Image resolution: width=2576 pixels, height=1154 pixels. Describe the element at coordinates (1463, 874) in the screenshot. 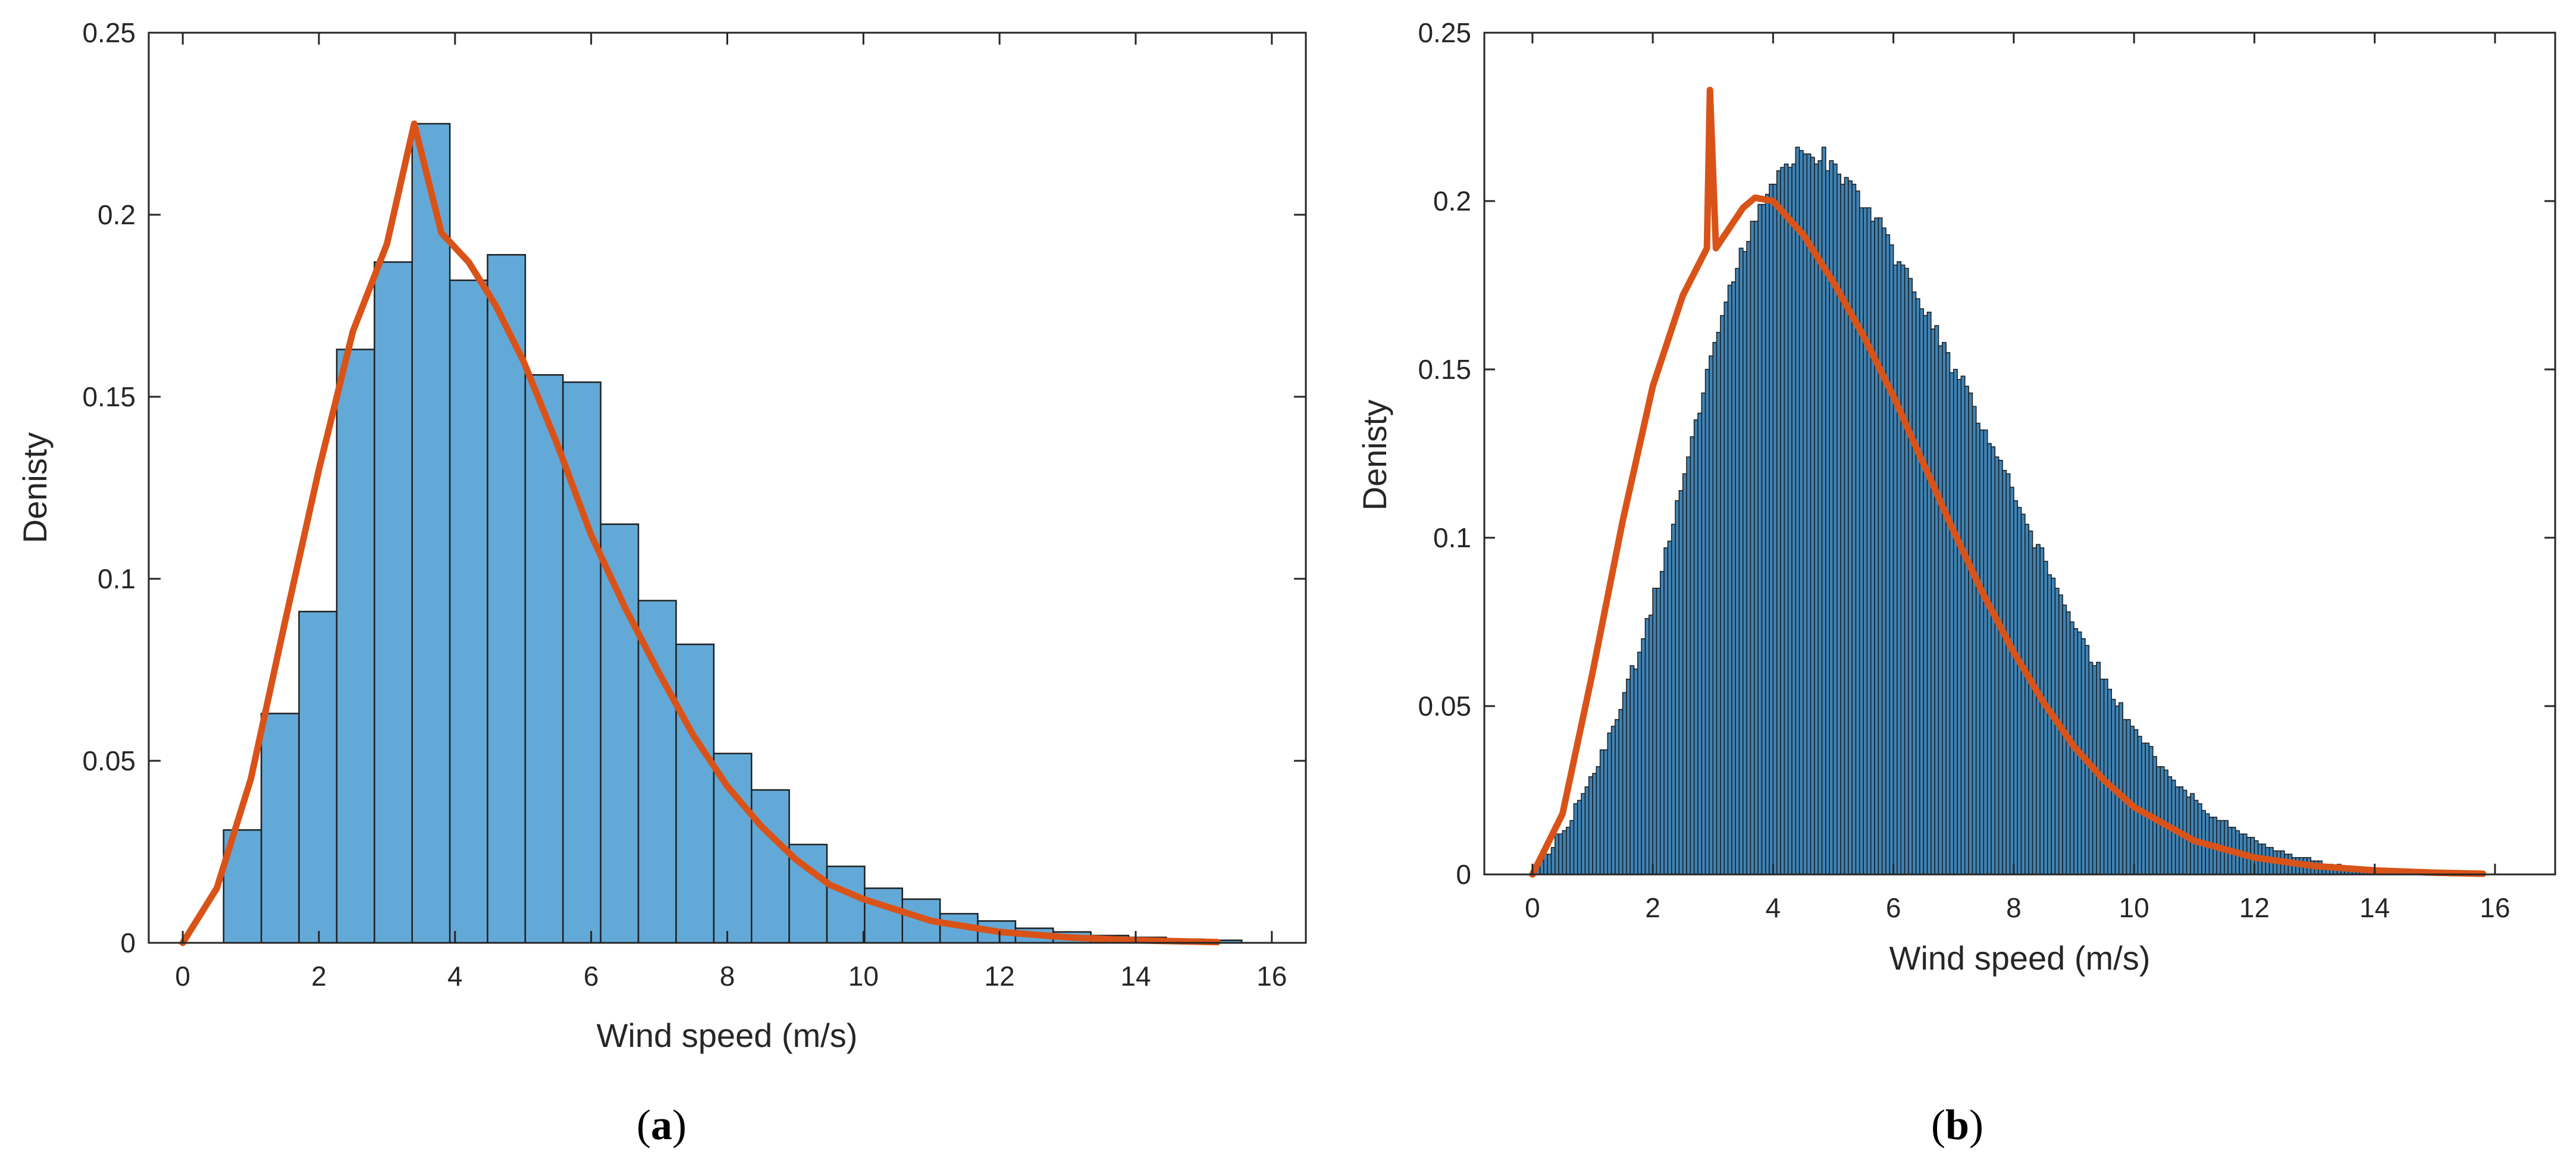

I see `y-tick-label: 0` at that location.